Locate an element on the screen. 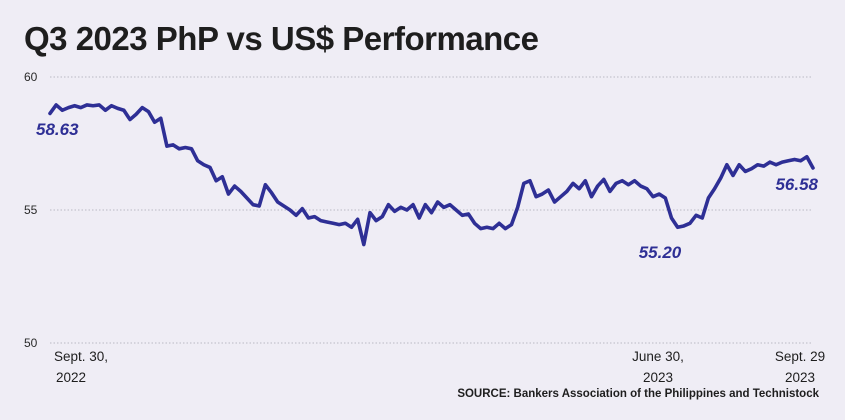 This screenshot has width=845, height=420. value-annotation: 56.58 is located at coordinates (796, 184).